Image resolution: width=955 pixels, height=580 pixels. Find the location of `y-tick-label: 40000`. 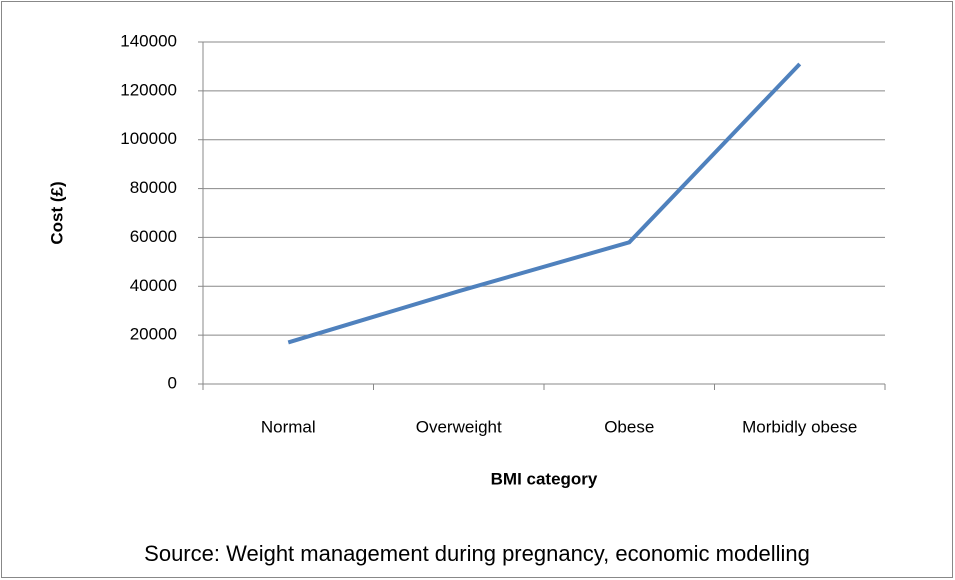

y-tick-label: 40000 is located at coordinates (153, 285).